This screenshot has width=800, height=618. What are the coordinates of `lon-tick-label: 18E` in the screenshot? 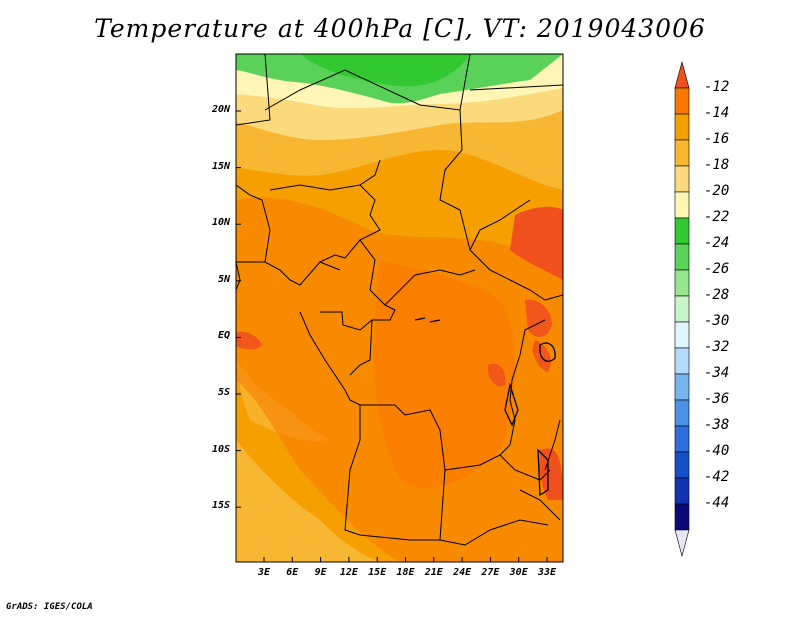 It's located at (405, 572).